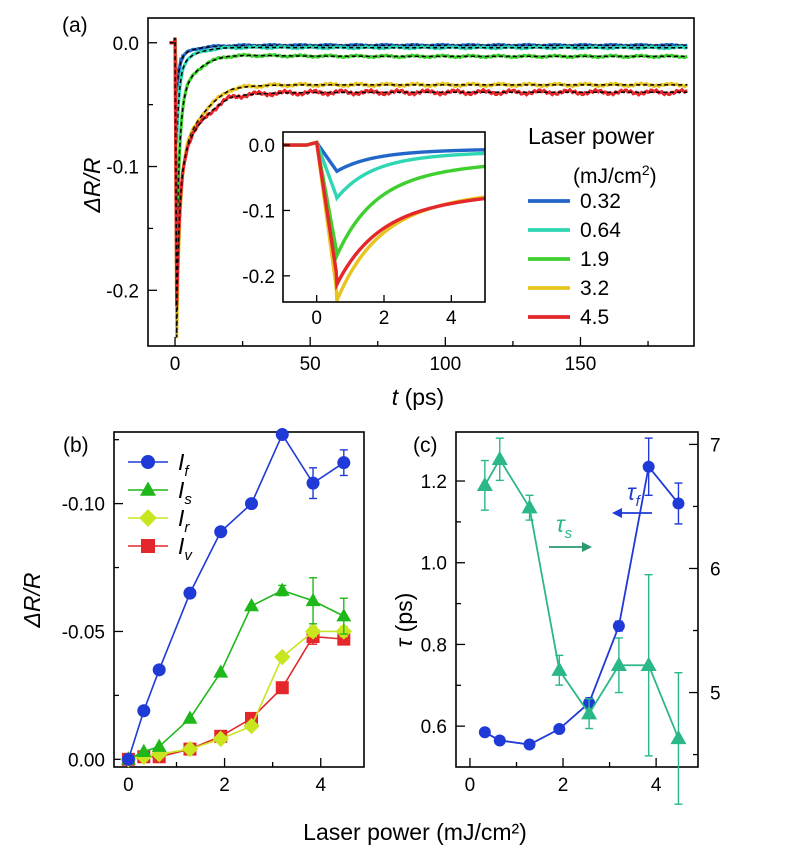  What do you see at coordinates (126, 44) in the screenshot?
I see `a-ytick-label: 0.0` at bounding box center [126, 44].